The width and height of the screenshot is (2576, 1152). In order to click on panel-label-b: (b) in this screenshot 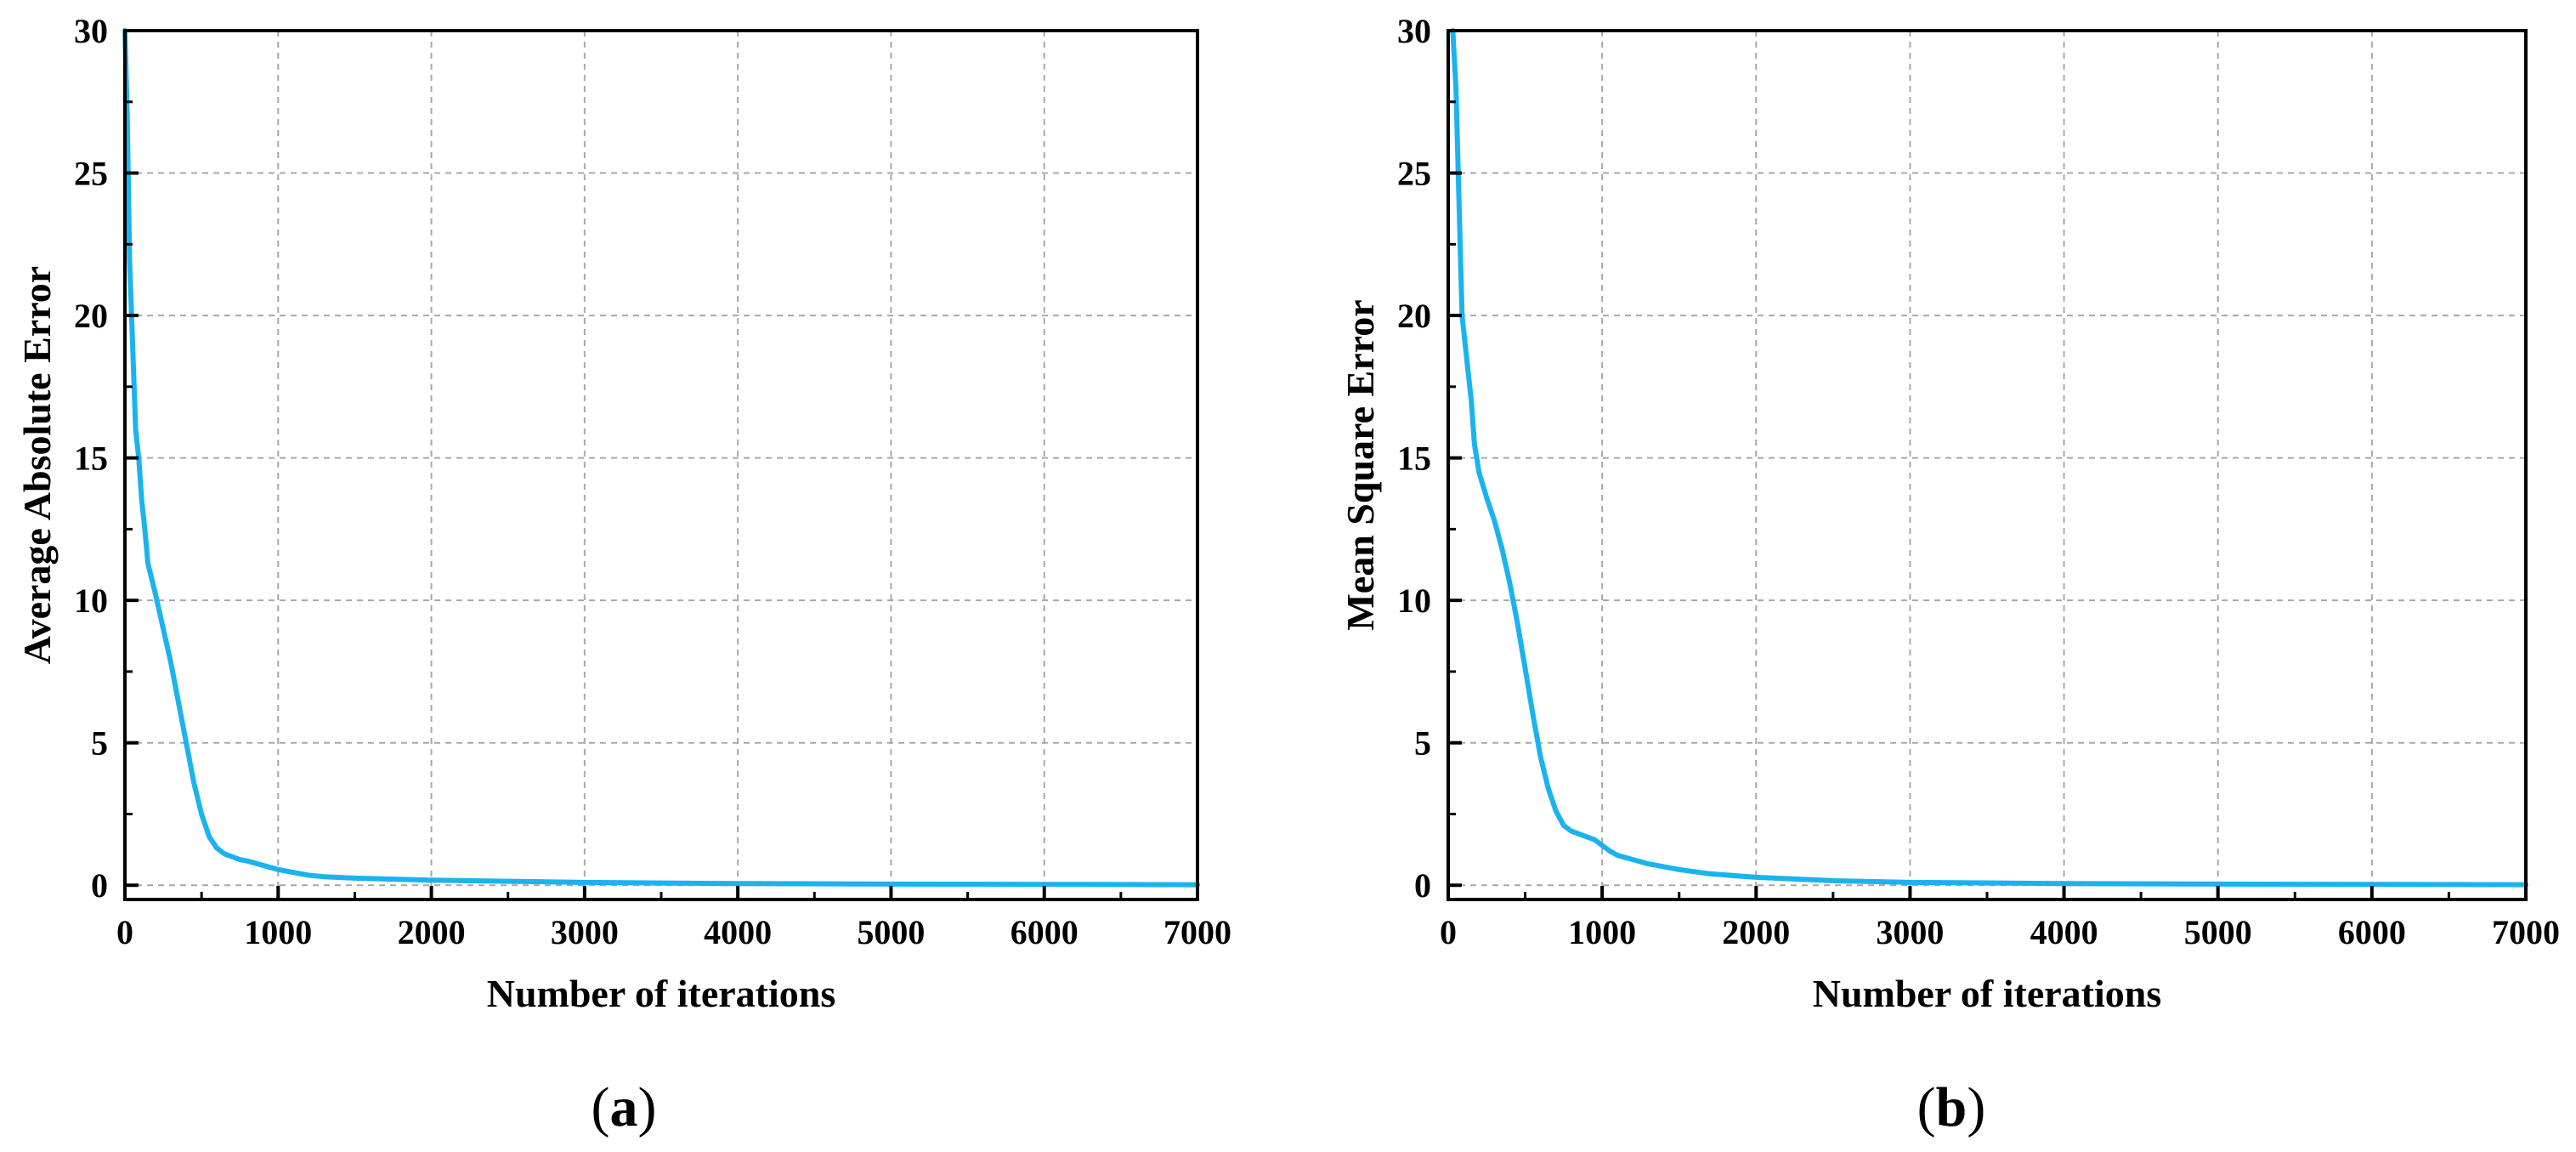, I will do `click(1951, 1107)`.